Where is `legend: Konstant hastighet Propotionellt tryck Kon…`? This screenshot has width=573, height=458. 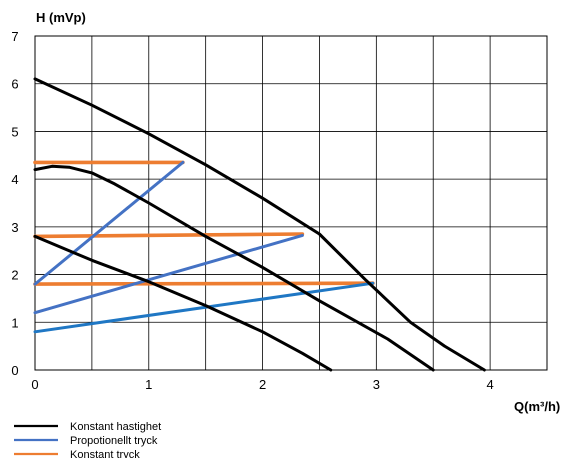
legend: Konstant hastighet Propotionellt tryck Kon… is located at coordinates (87, 439).